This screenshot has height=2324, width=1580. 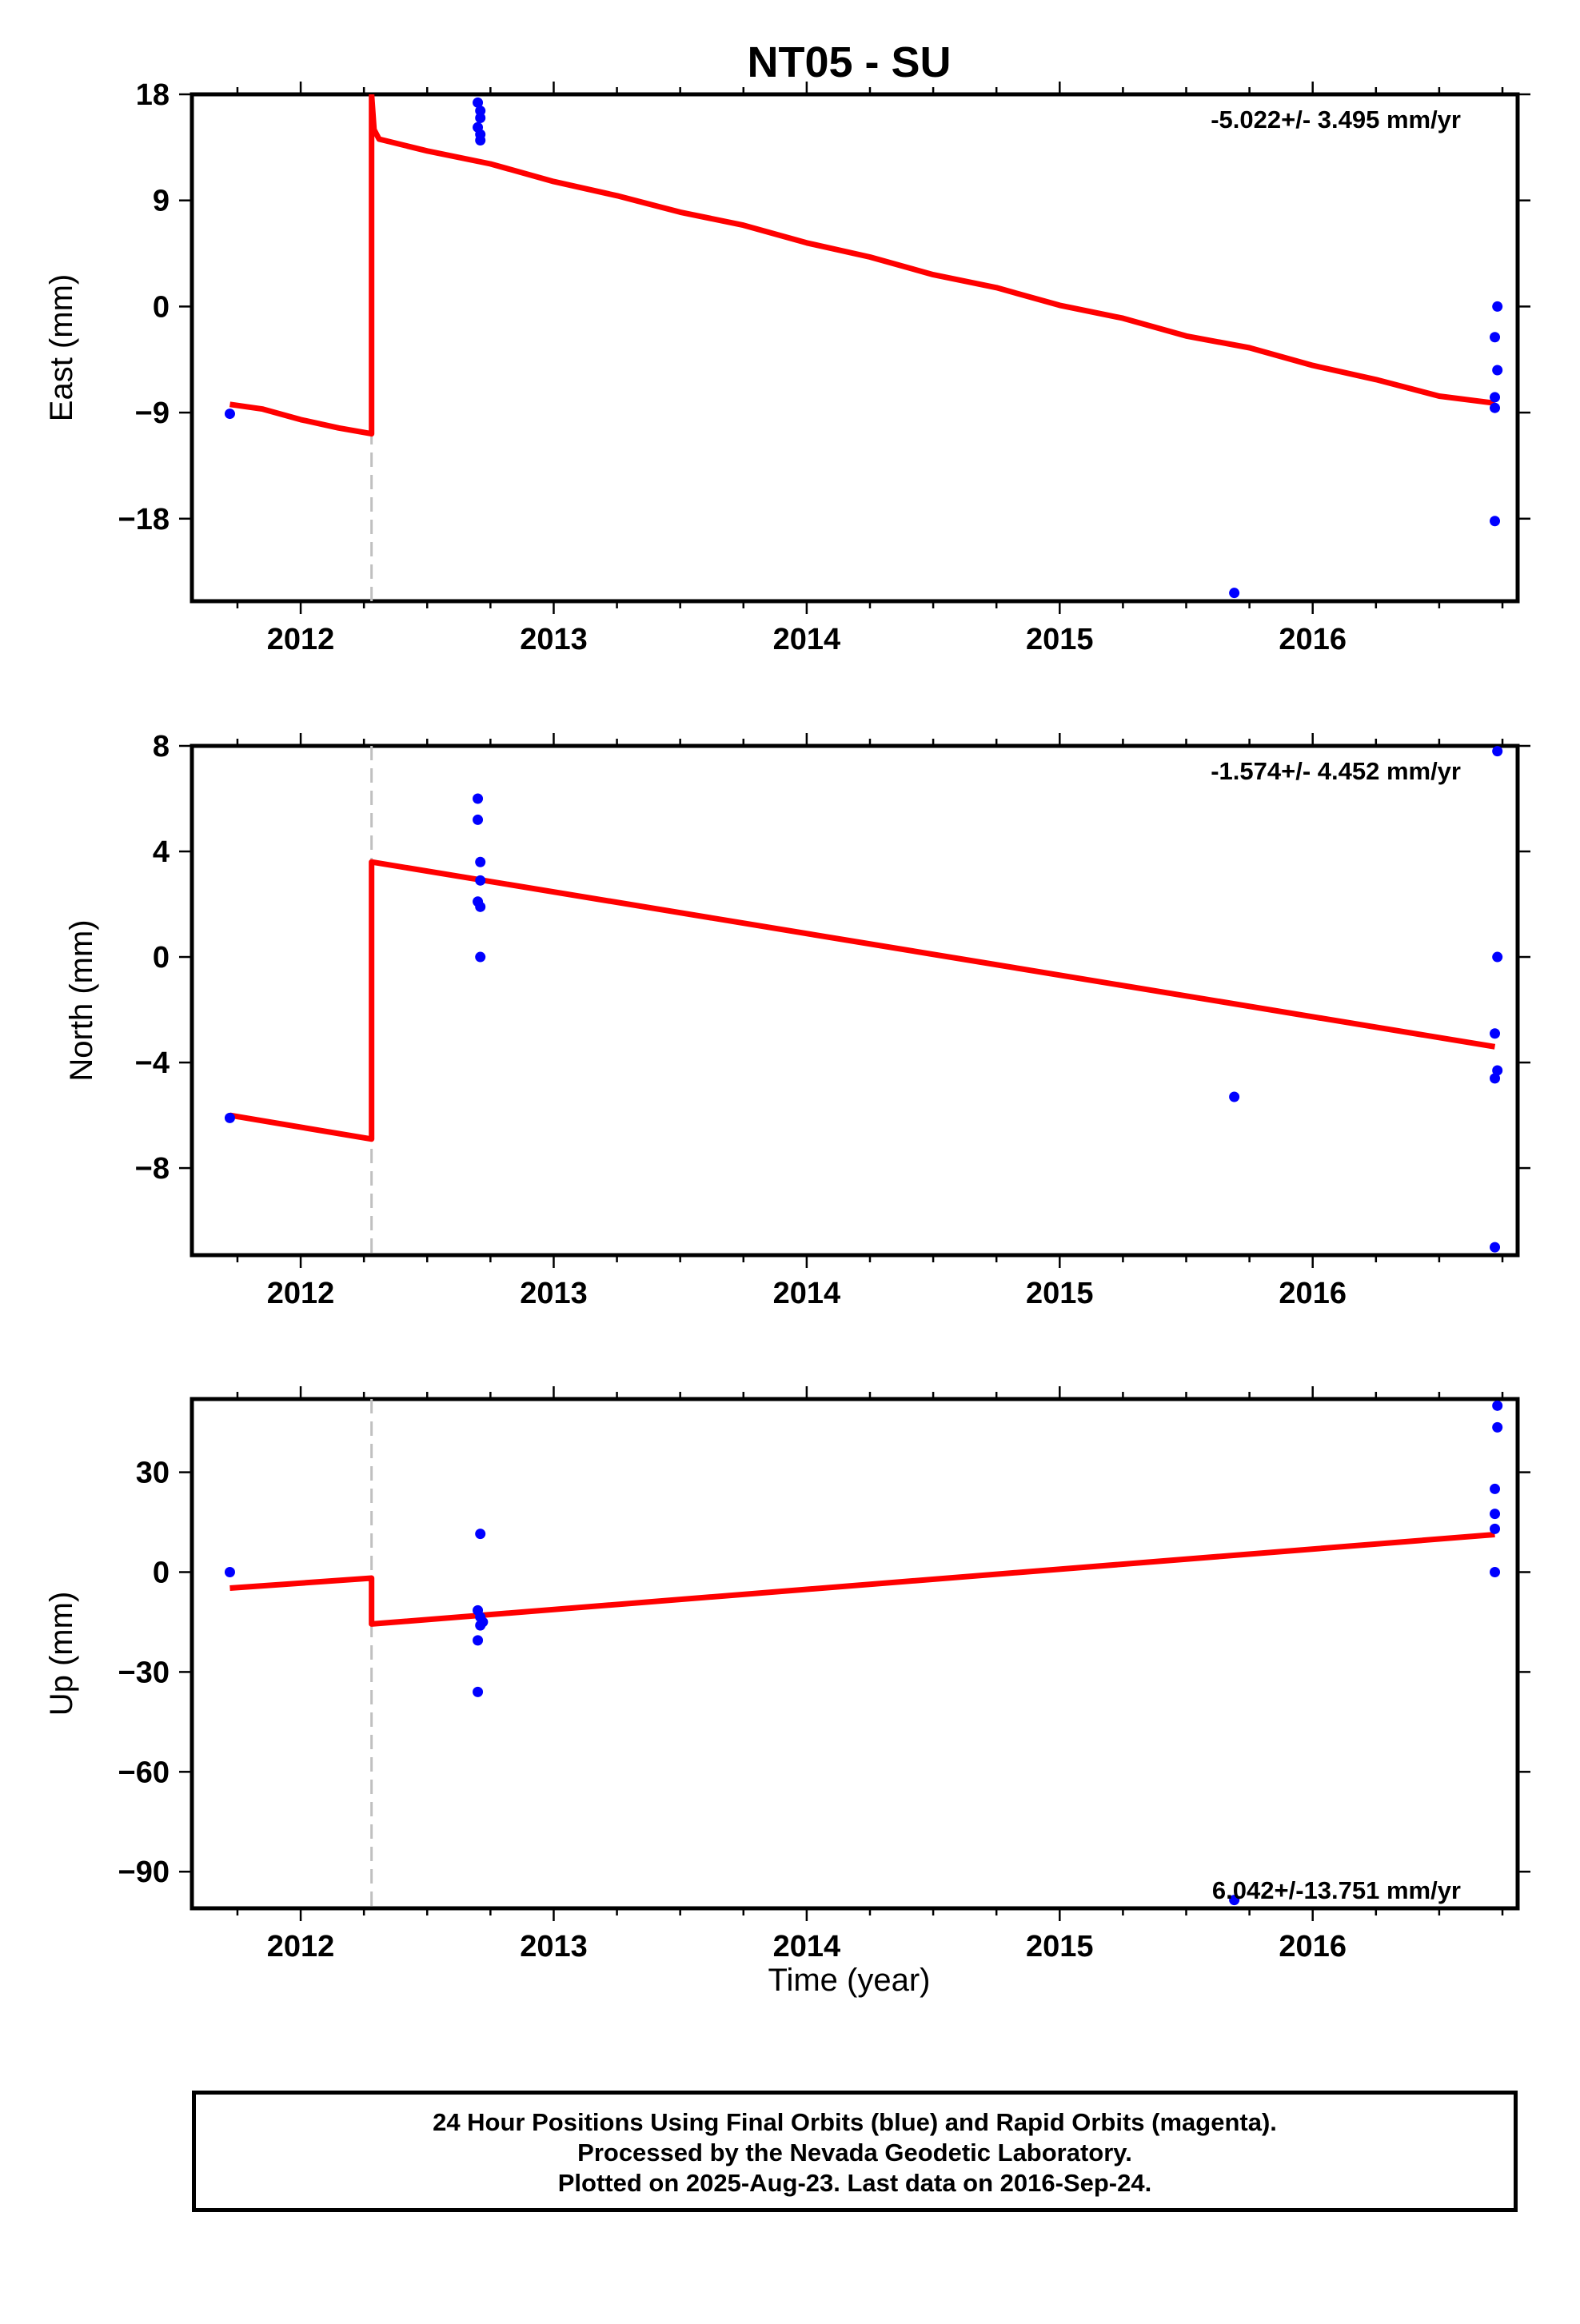 I want to click on y-tick-label: 30, so click(x=153, y=1473).